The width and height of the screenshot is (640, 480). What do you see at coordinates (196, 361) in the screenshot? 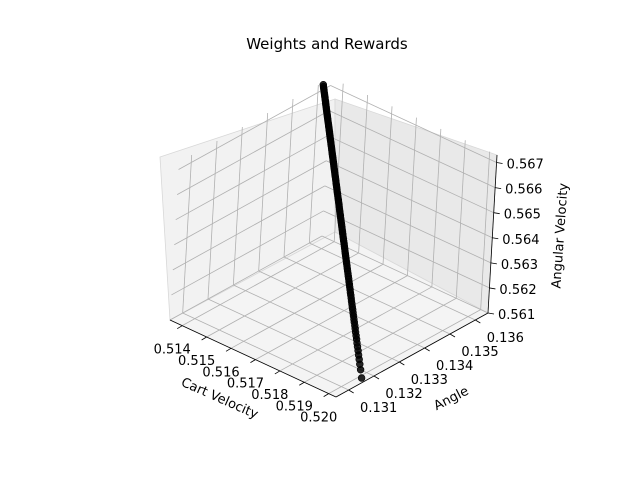
I see `x-tick-label: 0.515` at bounding box center [196, 361].